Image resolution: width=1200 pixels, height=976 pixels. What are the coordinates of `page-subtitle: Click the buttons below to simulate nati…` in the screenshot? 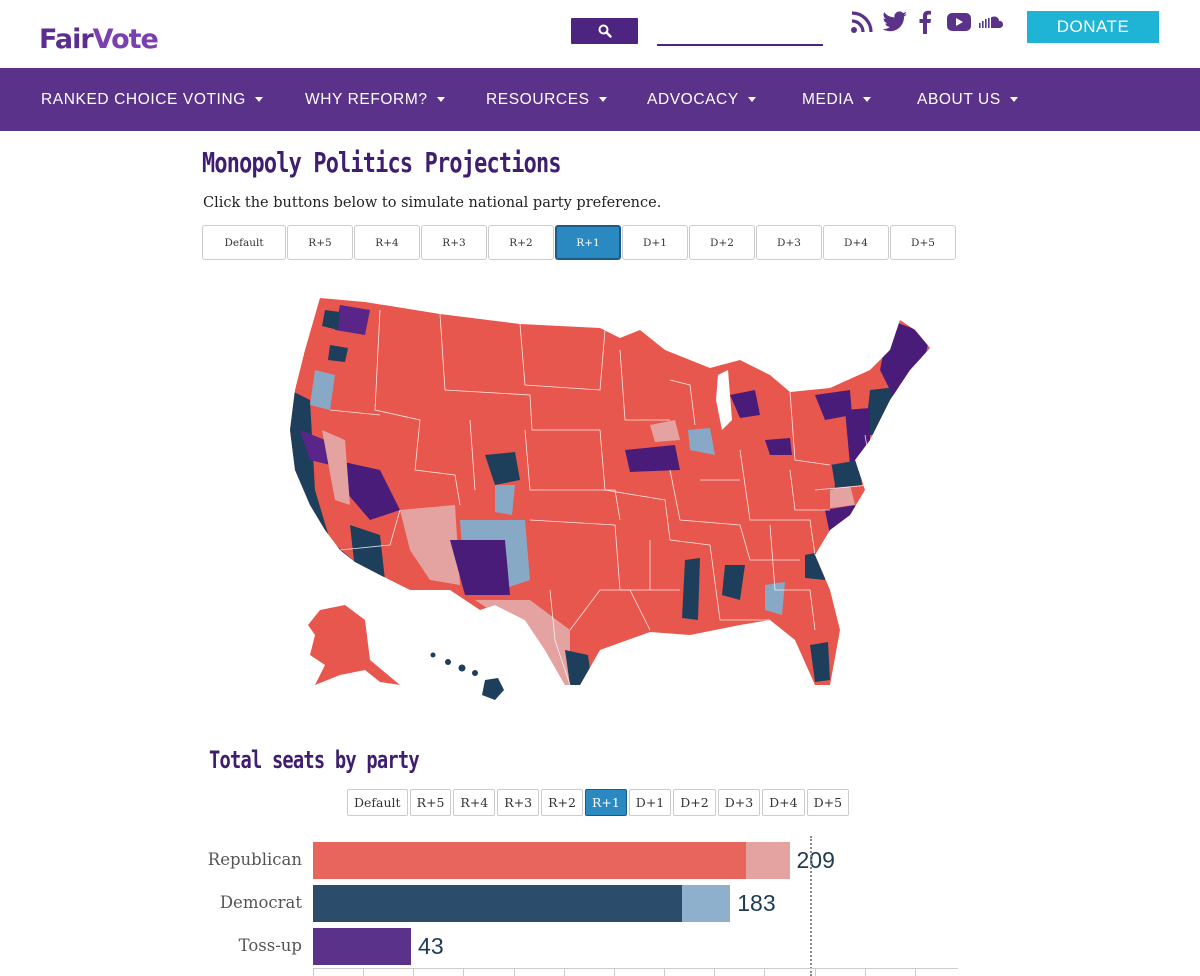 It's located at (432, 203).